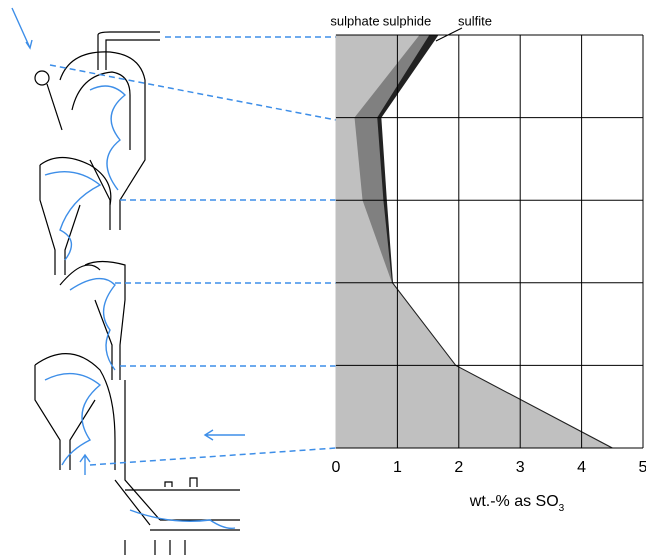 The image size is (646, 560). Describe the element at coordinates (520, 467) in the screenshot. I see `x-tick-label: 3` at that location.